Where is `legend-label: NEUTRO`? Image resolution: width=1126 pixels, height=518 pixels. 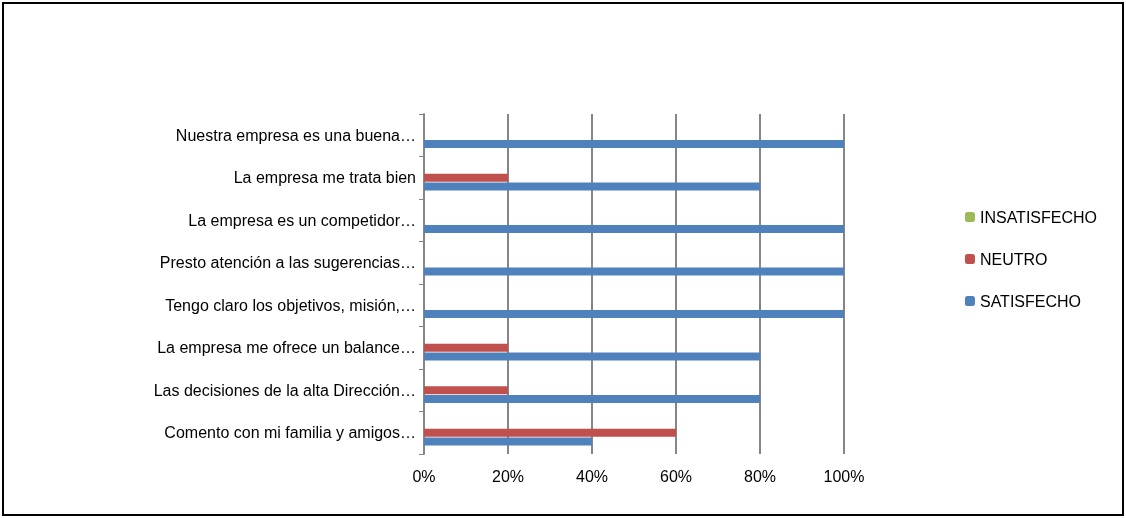
legend-label: NEUTRO is located at coordinates (1013, 259).